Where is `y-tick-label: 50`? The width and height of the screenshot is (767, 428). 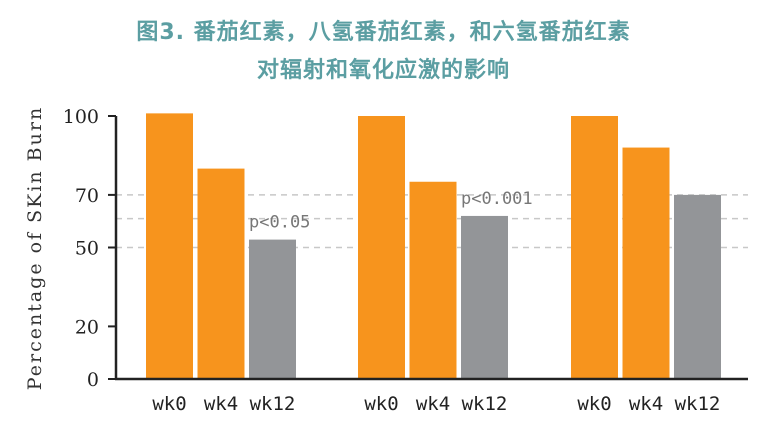
y-tick-label: 50 is located at coordinates (87, 249).